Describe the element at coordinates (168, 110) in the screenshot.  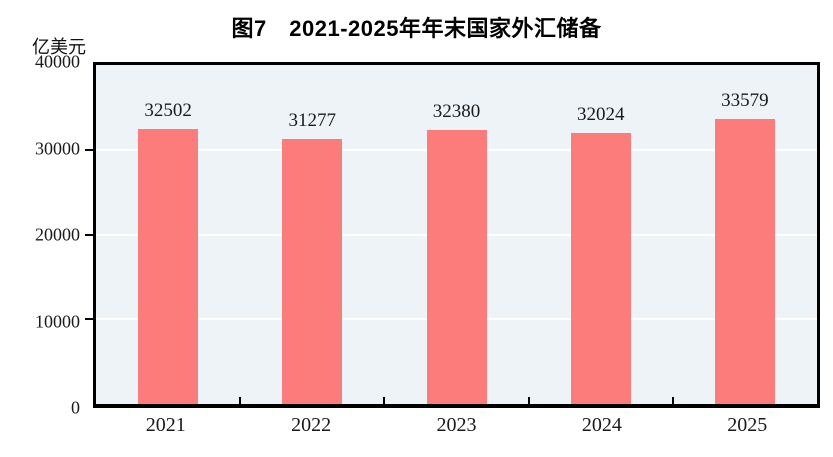
I see `bar-value-label-2021: 32502` at that location.